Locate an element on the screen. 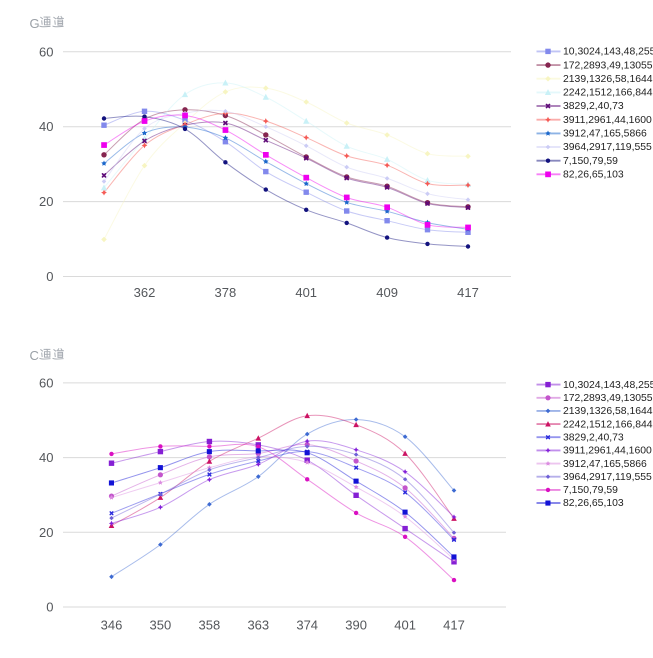  svg-text: 362 is located at coordinates (145, 292).